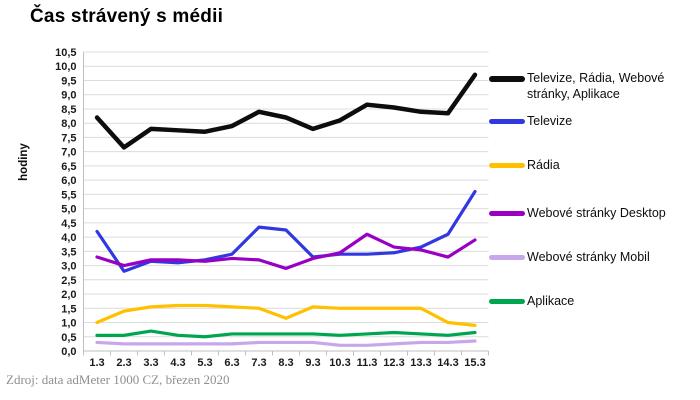  What do you see at coordinates (367, 363) in the screenshot?
I see `x-tick-label: 11.3` at bounding box center [367, 363].